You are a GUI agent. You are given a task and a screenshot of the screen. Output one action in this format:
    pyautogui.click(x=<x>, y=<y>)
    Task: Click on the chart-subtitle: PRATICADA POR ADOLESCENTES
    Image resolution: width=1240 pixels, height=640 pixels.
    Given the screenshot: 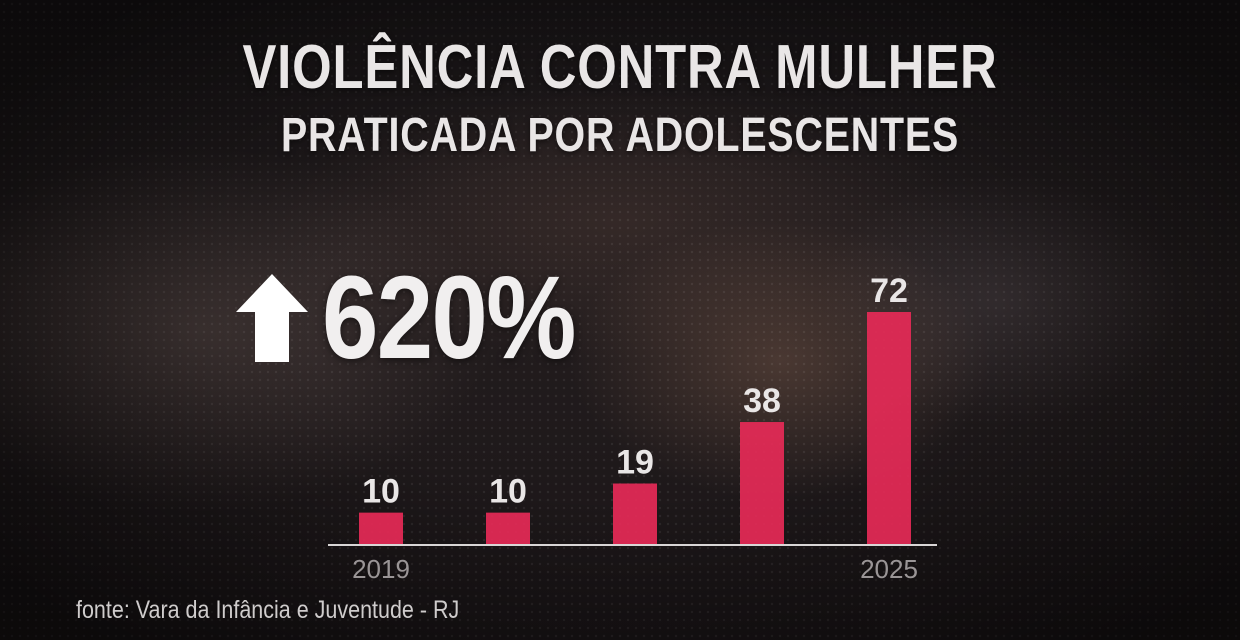 What is the action you would take?
    pyautogui.click(x=620, y=135)
    